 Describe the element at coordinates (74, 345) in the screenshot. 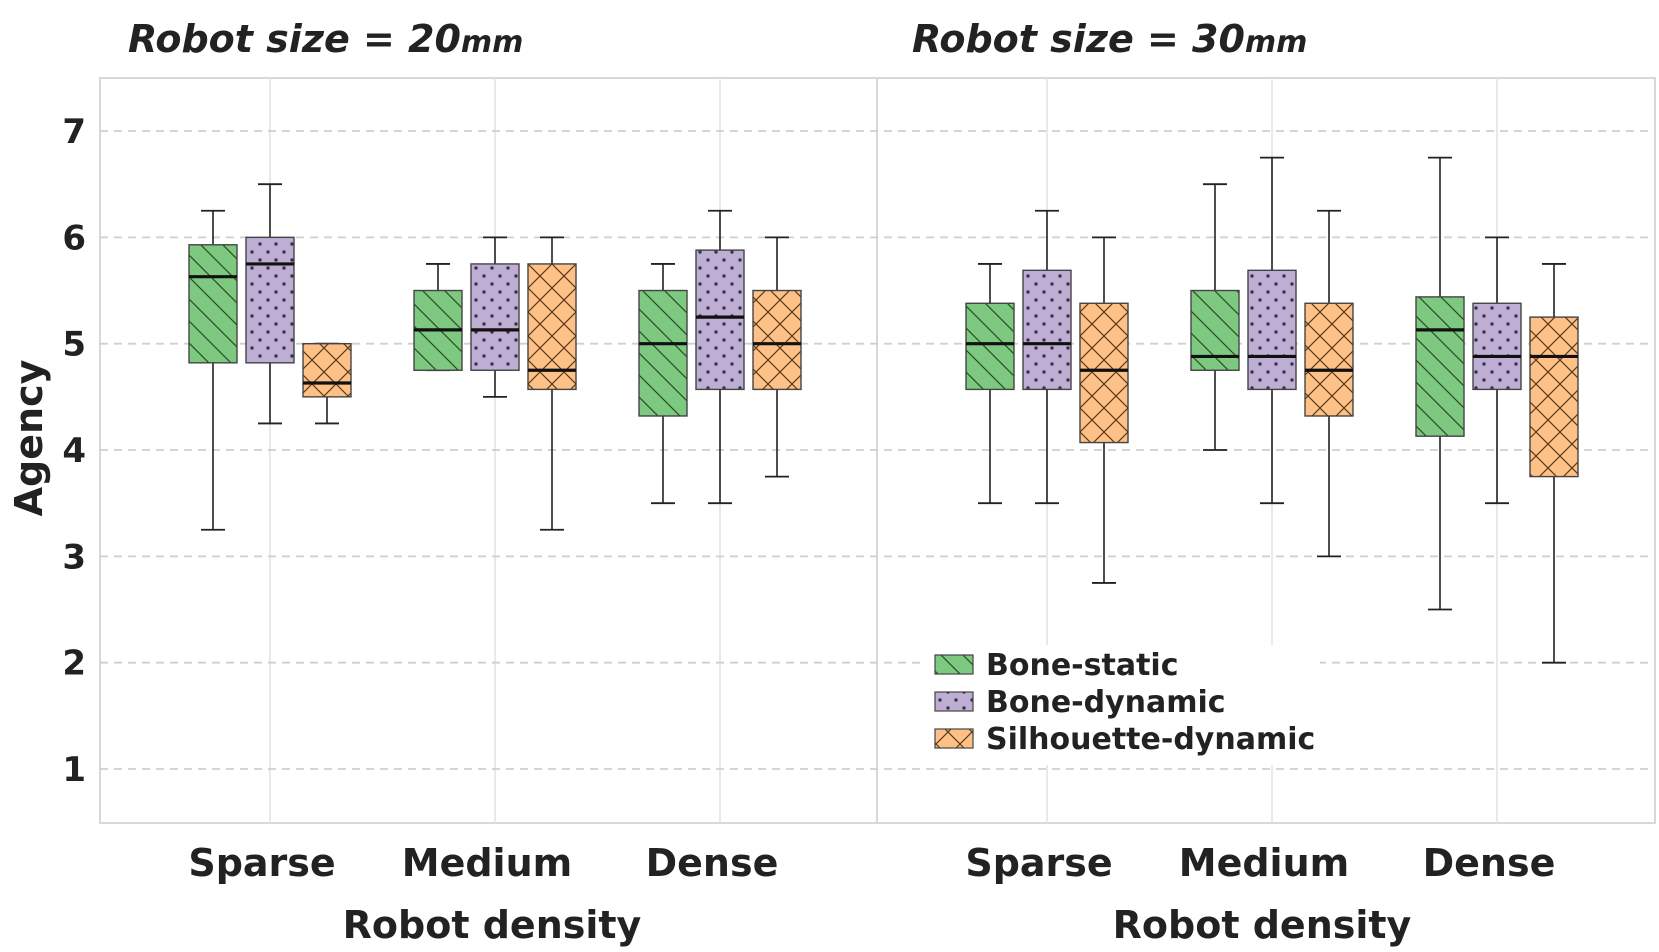

I see `y-tick-label: 5` at that location.